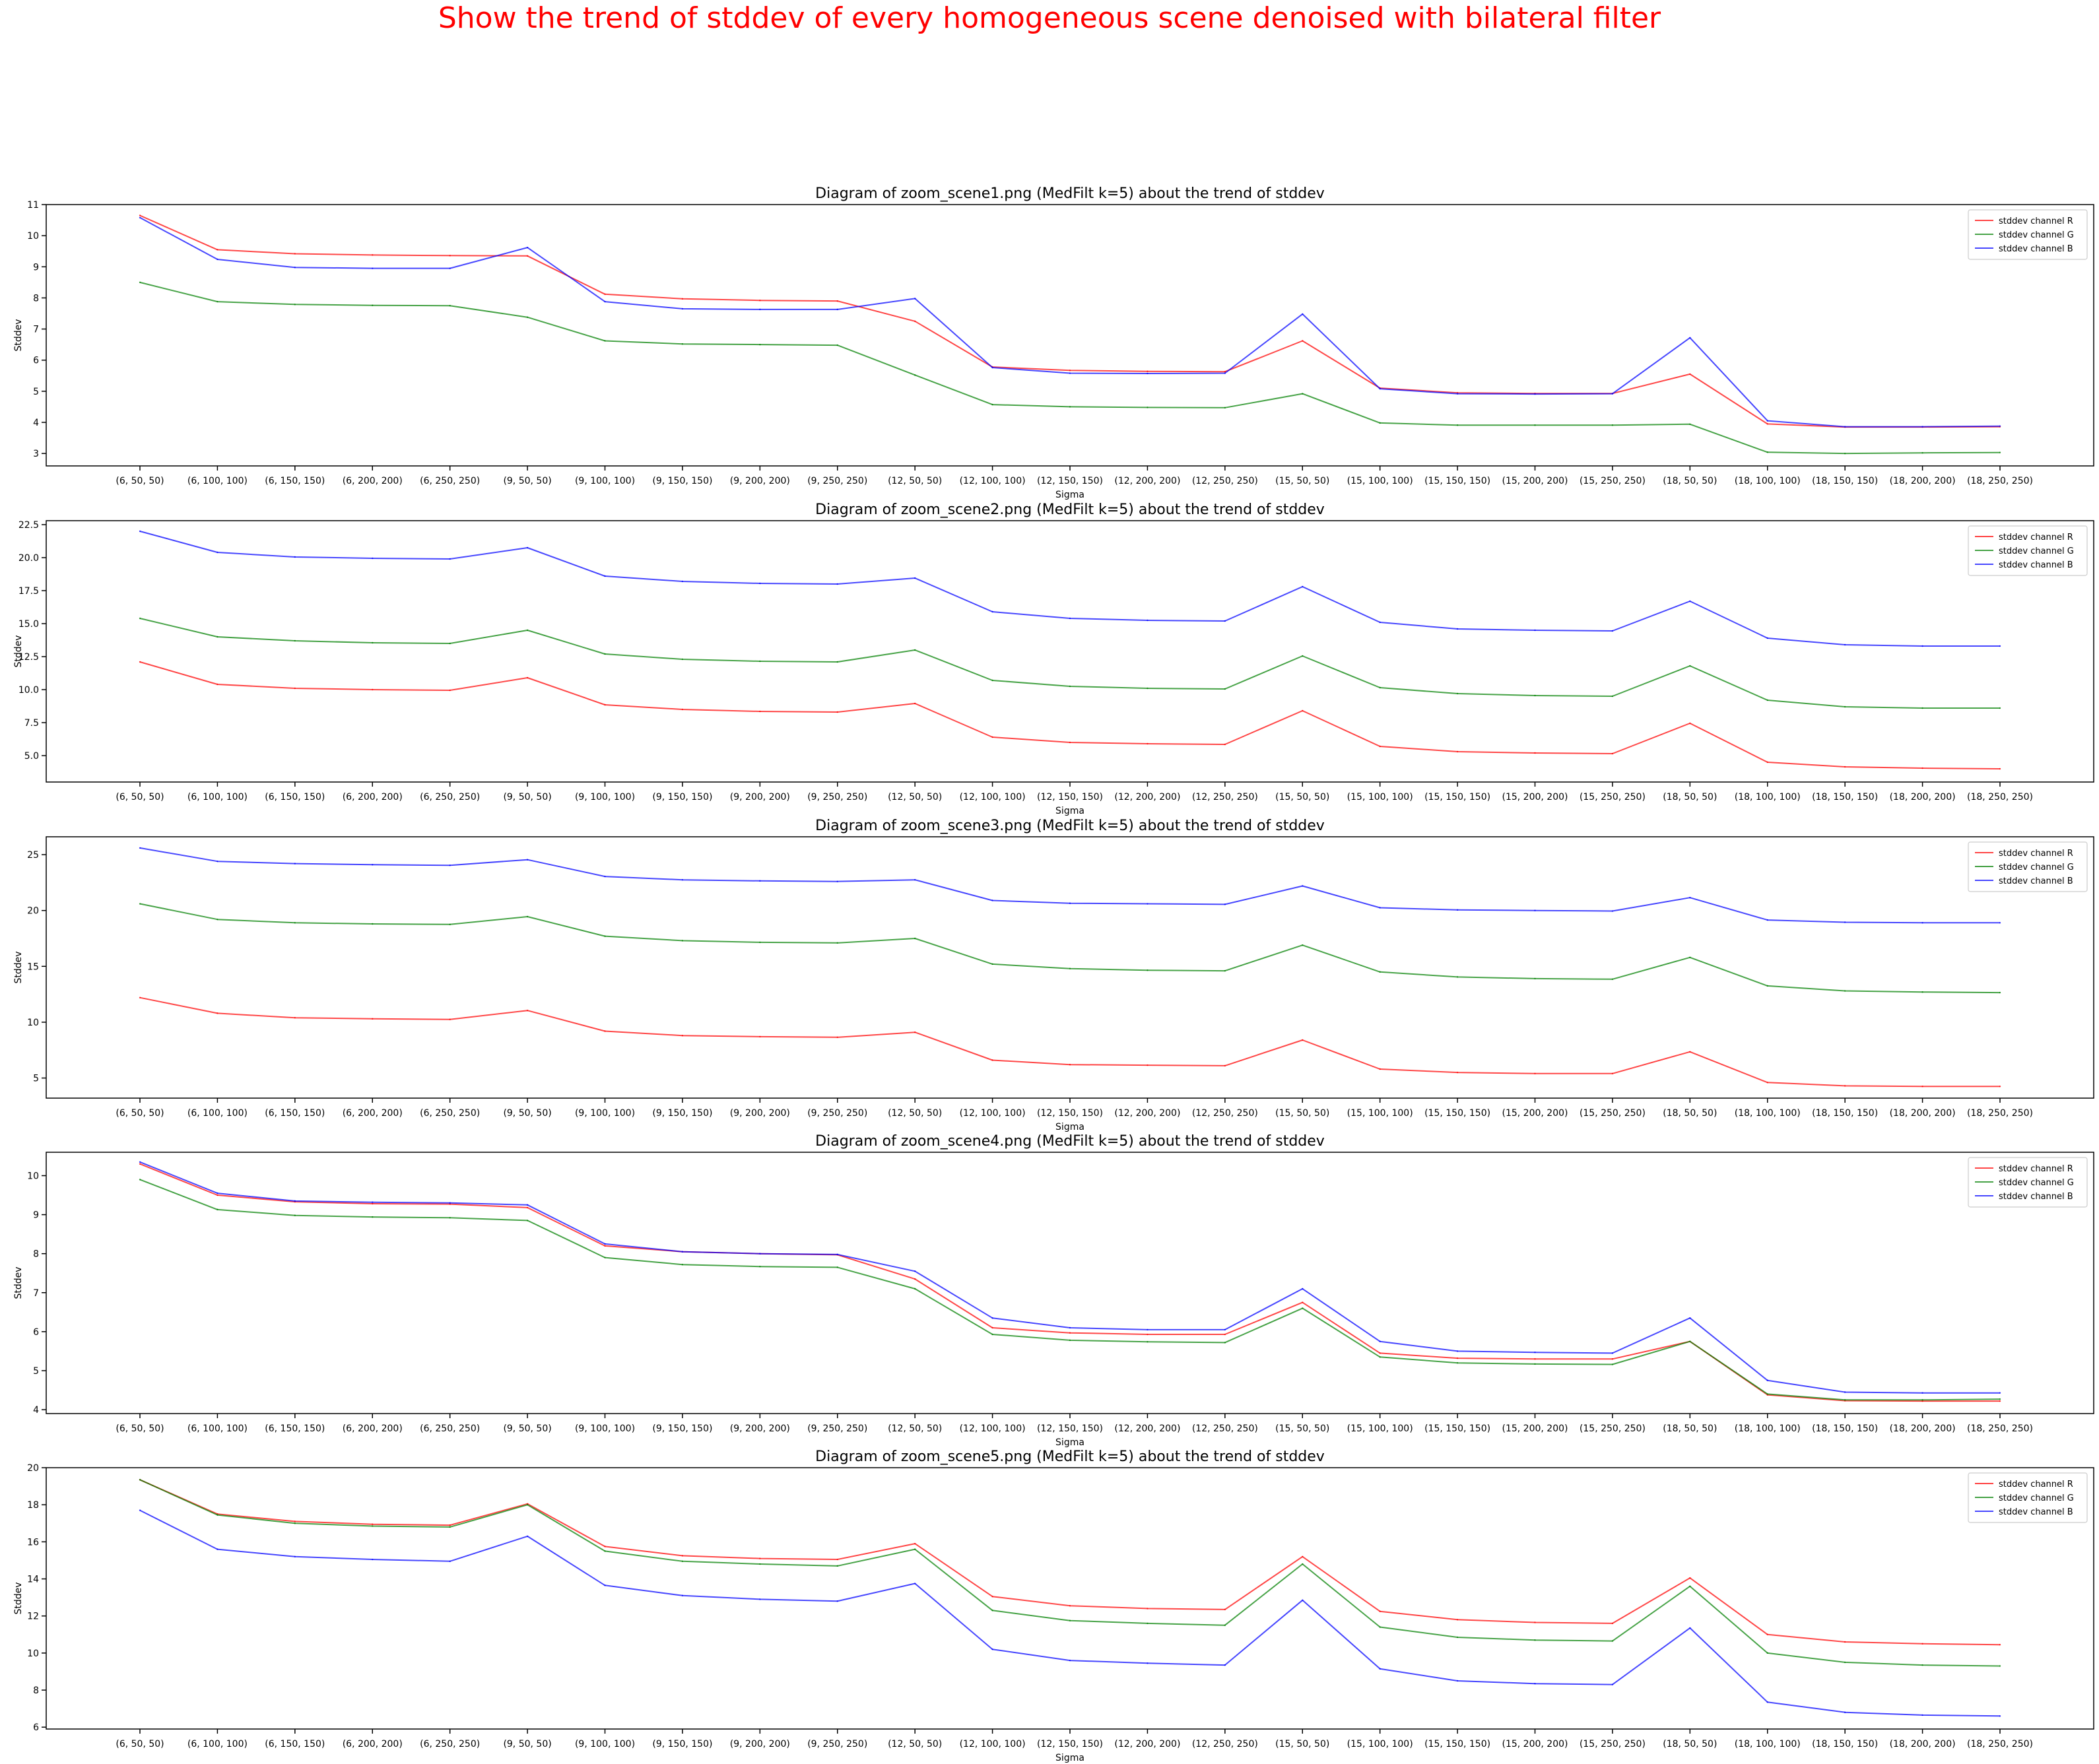 Image resolution: width=2099 pixels, height=1764 pixels. I want to click on x-tick-label: (12, 200, 200), so click(1147, 1744).